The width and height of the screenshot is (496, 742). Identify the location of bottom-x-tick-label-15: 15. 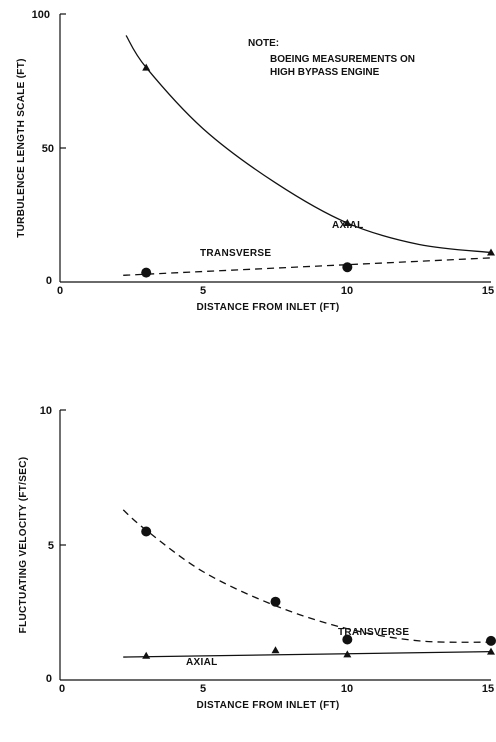
(488, 689).